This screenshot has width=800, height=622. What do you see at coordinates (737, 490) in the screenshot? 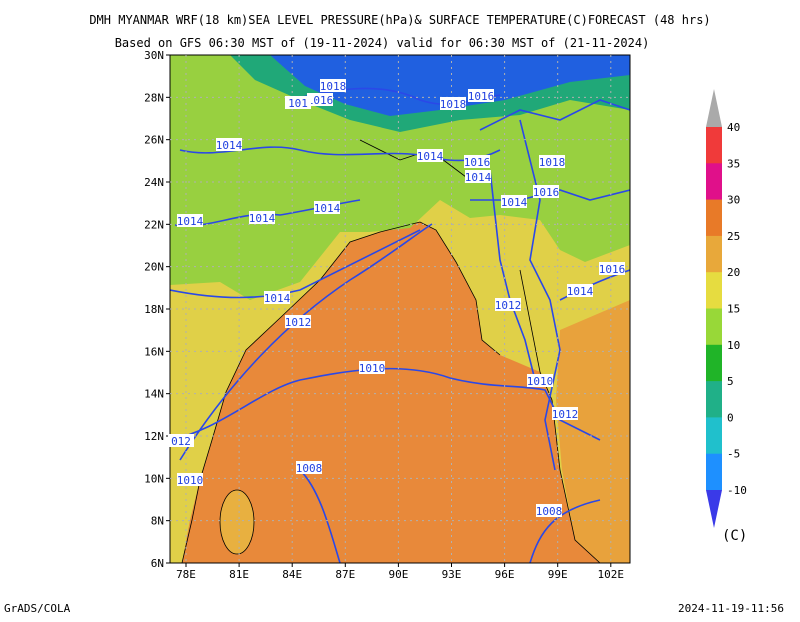
I see `colorbar-label: -10` at bounding box center [737, 490].